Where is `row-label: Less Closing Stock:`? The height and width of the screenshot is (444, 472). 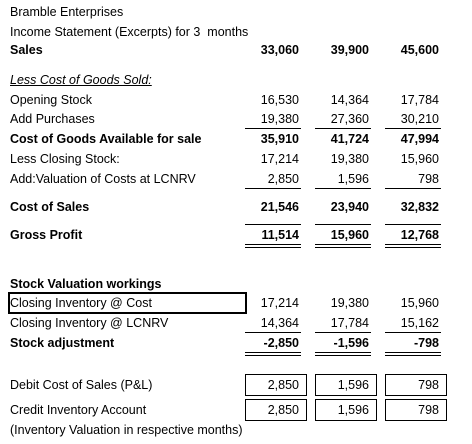
row-label: Less Closing Stock: is located at coordinates (65, 159).